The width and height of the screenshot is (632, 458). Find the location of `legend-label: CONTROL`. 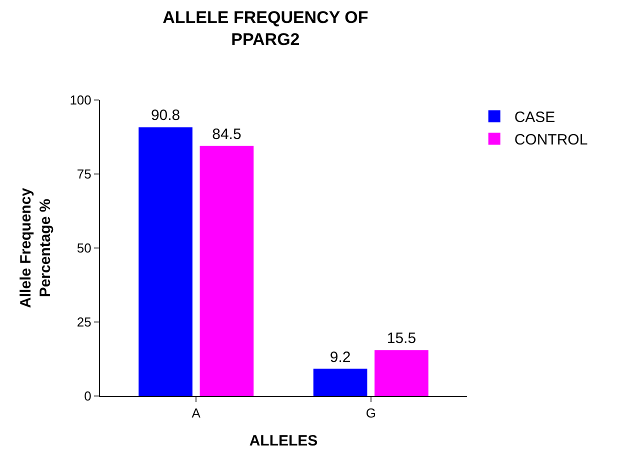

legend-label: CONTROL is located at coordinates (551, 140).